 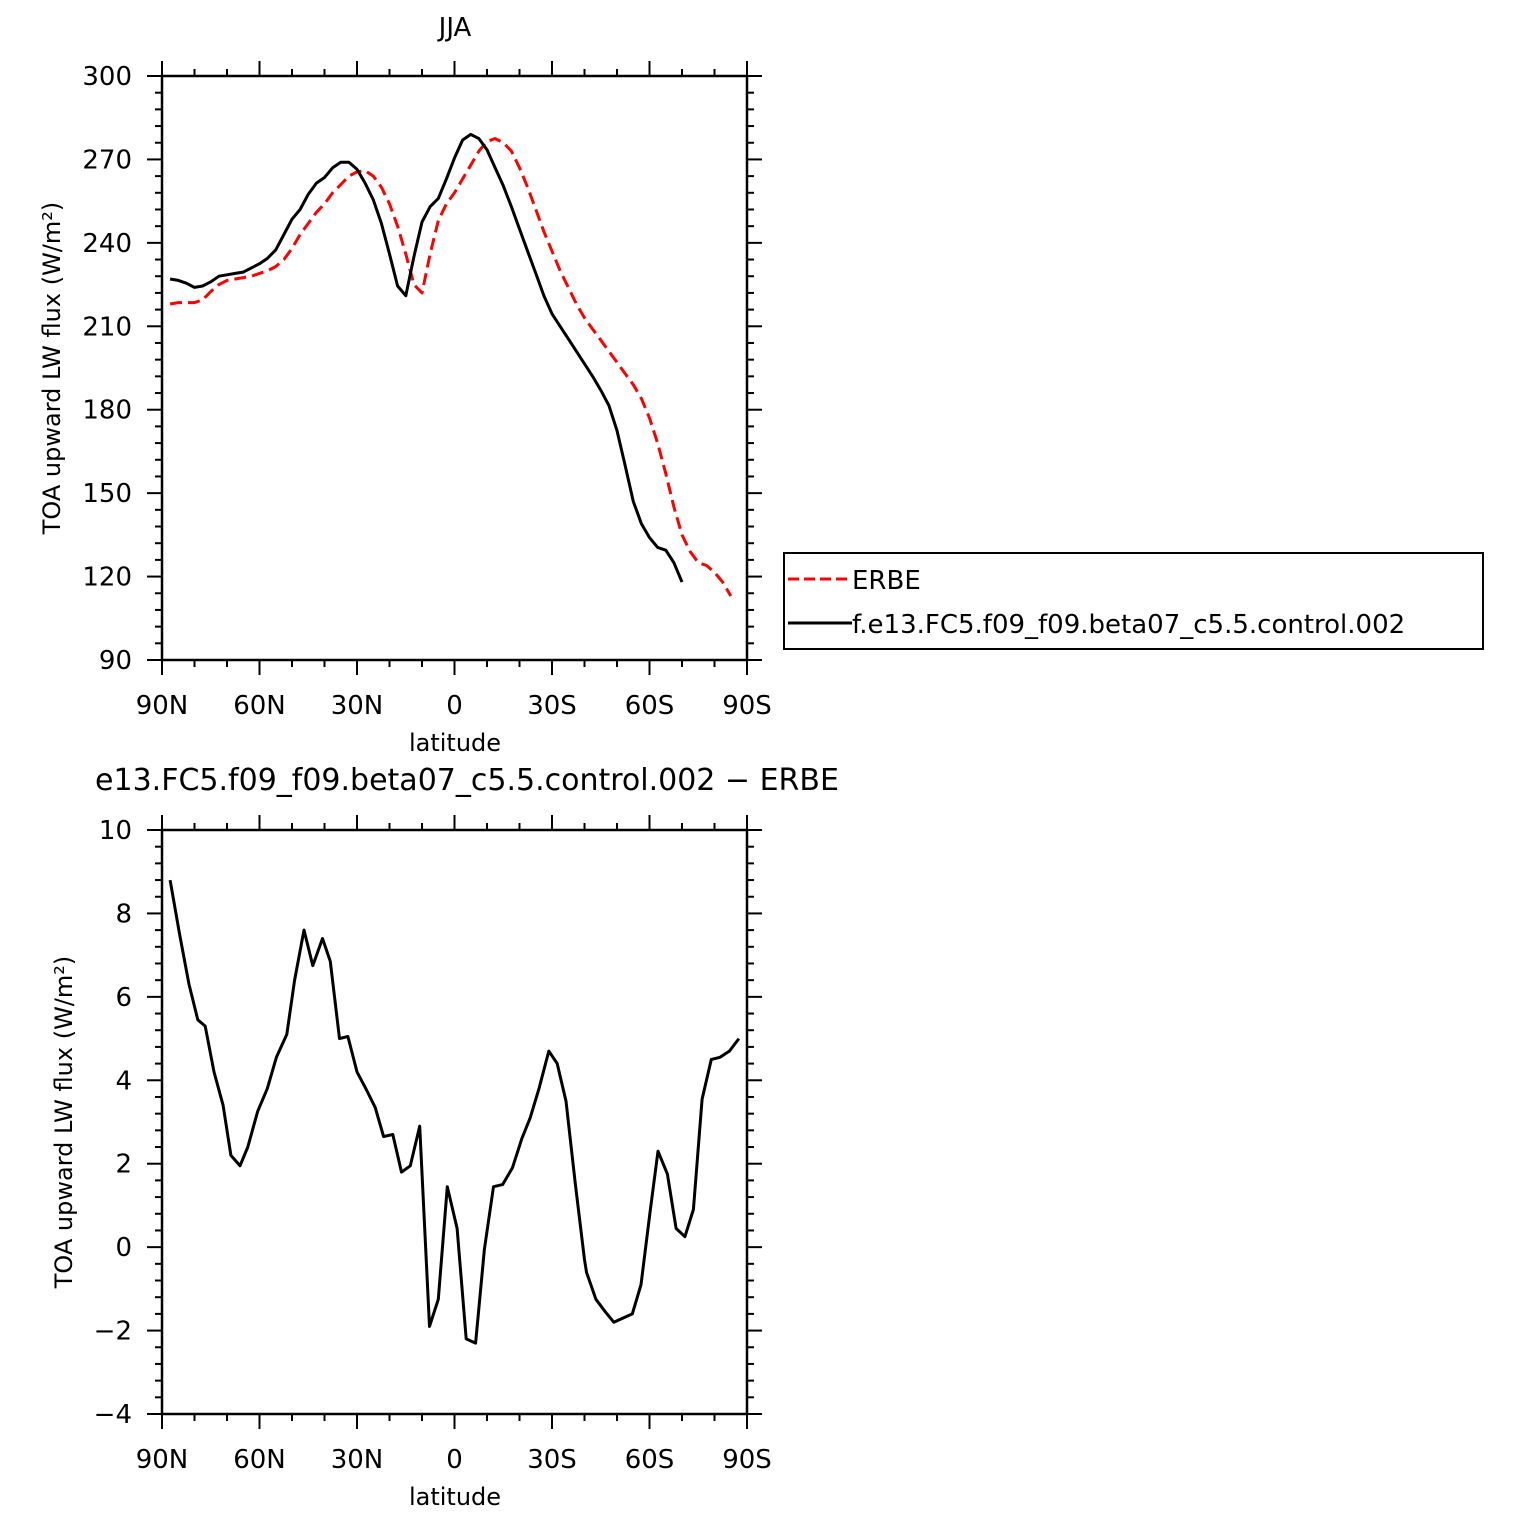 I want to click on bottom-x-tick-label: 30N, so click(x=357, y=1460).